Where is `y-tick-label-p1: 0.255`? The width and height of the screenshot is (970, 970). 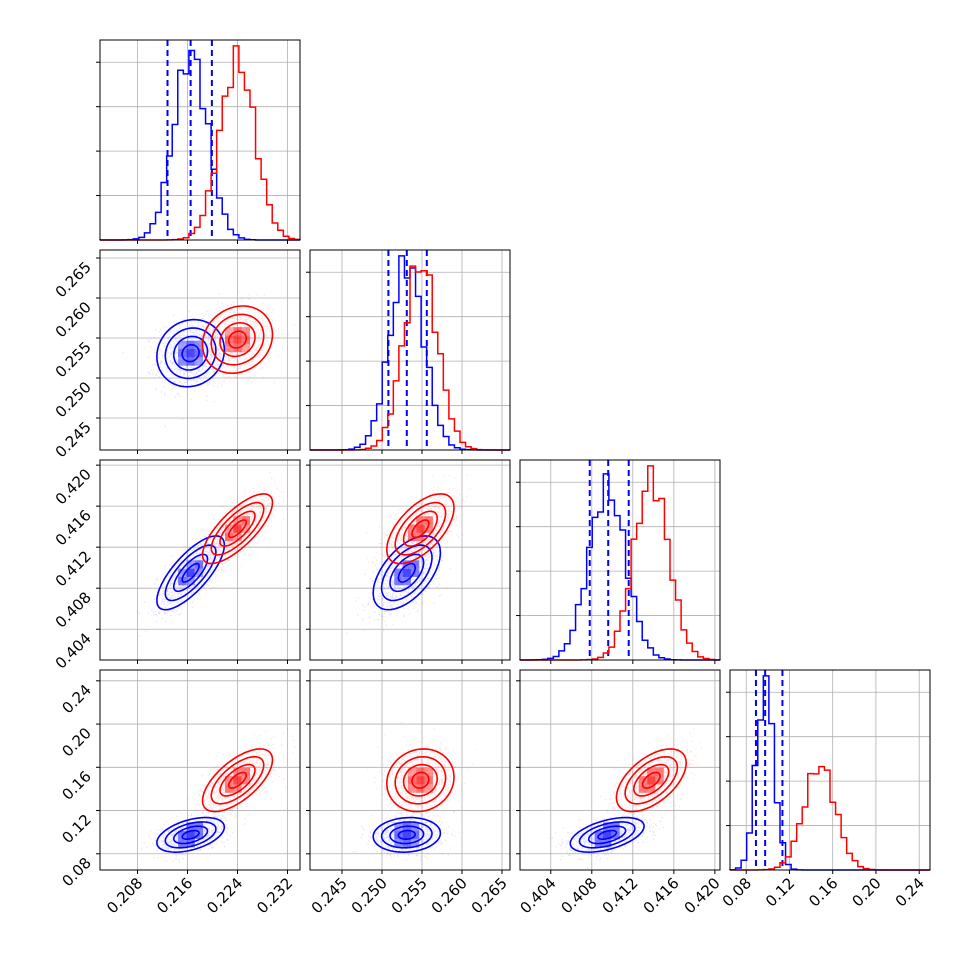
y-tick-label-p1: 0.255 is located at coordinates (73, 359).